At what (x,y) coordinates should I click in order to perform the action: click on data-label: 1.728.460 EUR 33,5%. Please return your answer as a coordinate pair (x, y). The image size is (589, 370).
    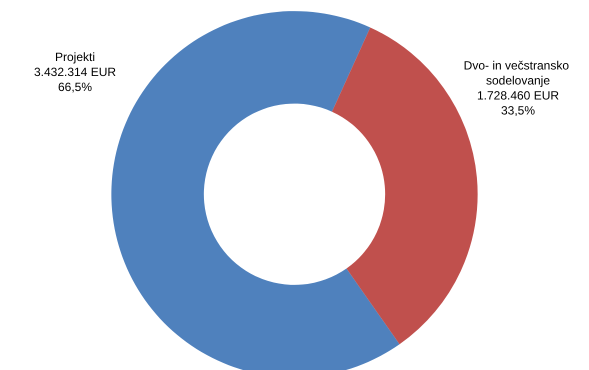
    Looking at the image, I should click on (518, 103).